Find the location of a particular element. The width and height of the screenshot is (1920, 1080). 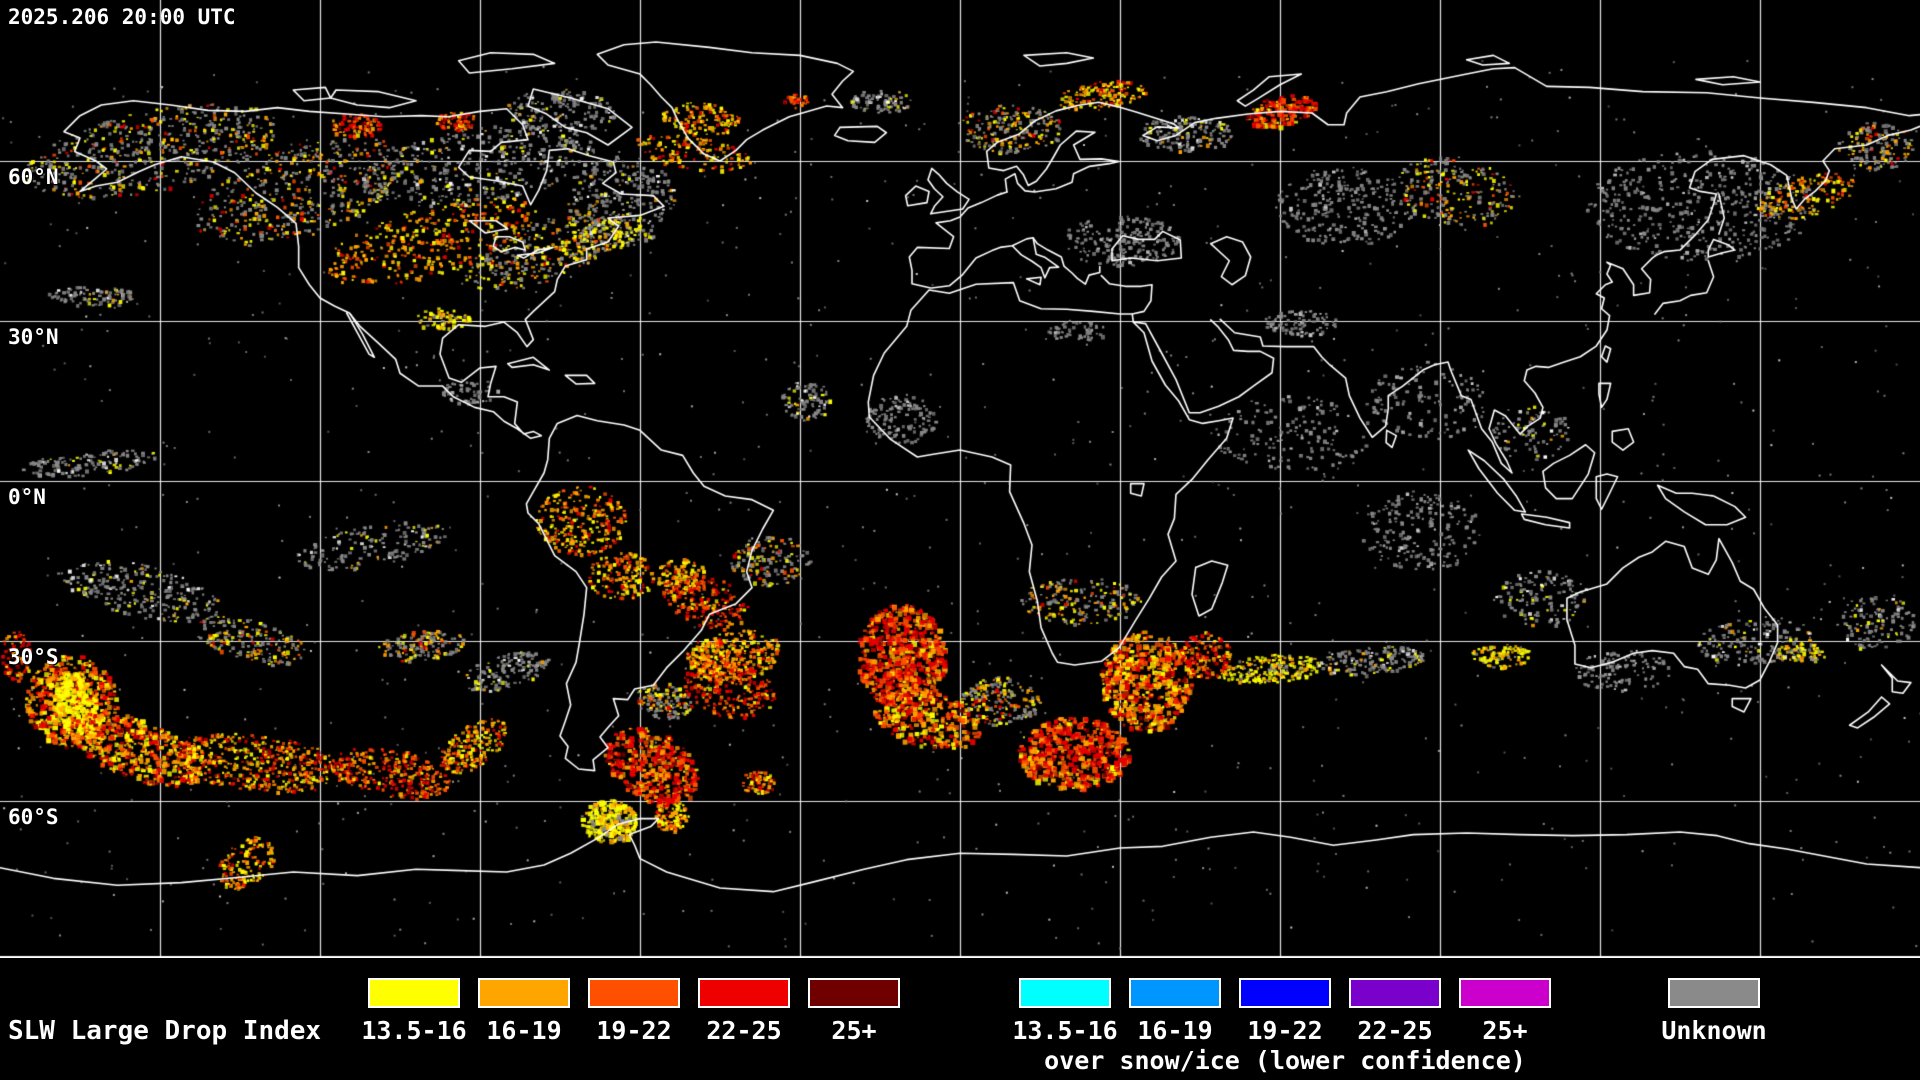

timestamp: 2025.206 20:00 UTC is located at coordinates (122, 17).